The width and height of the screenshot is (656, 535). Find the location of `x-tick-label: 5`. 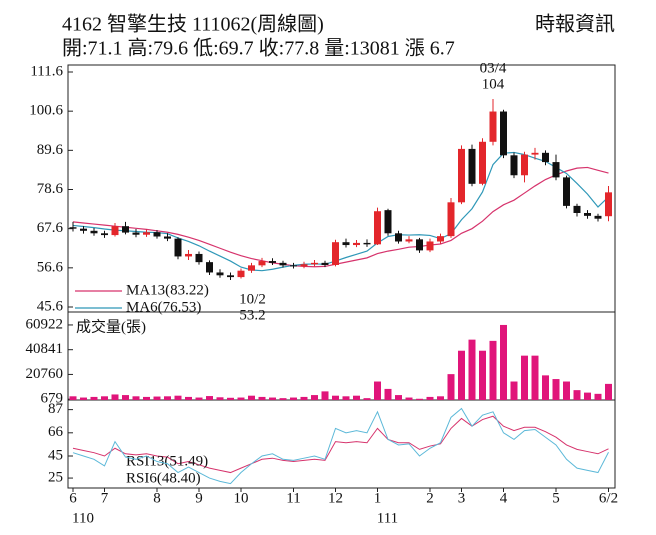

x-tick-label: 5 is located at coordinates (556, 498).